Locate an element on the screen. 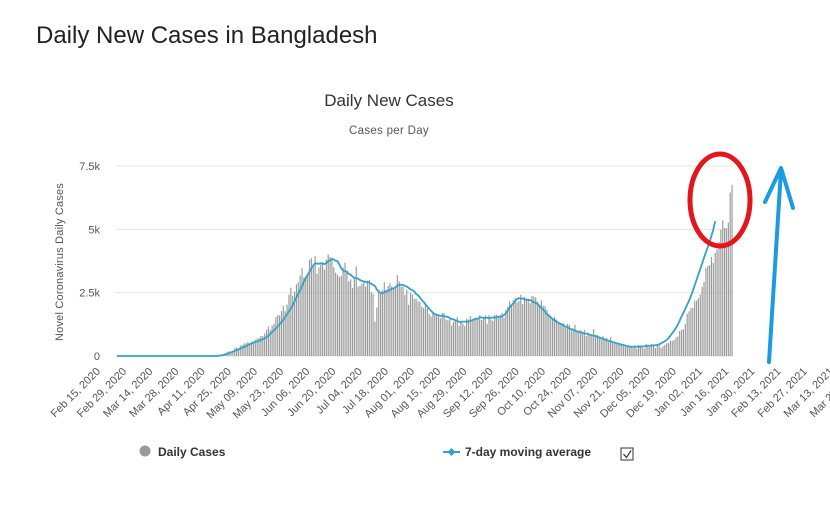  legend-item-daily-cases: Daily Cases is located at coordinates (182, 452).